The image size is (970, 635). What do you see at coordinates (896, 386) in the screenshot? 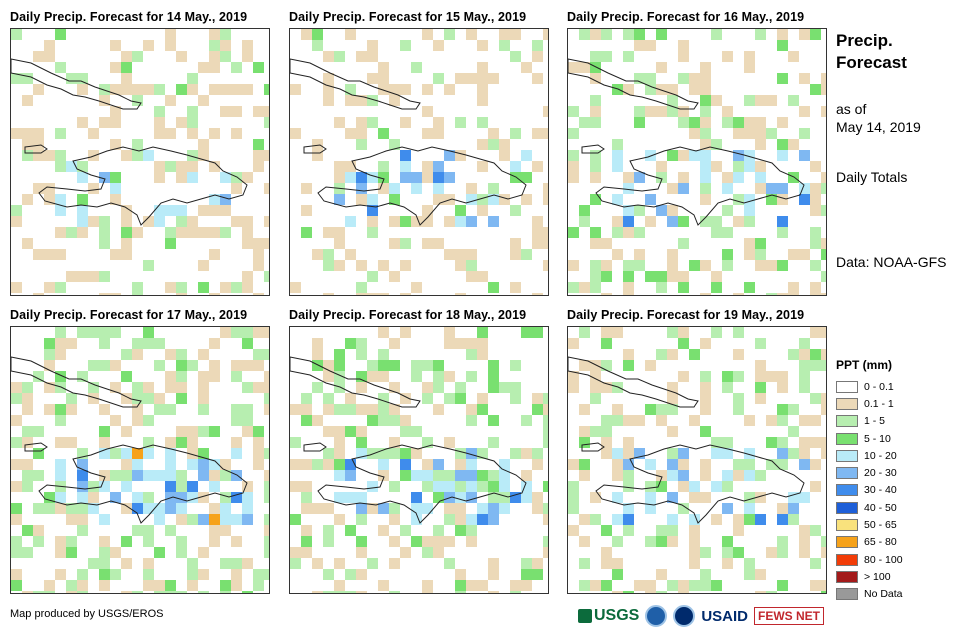
I see `legend-item: 0 - 0.1` at bounding box center [896, 386].